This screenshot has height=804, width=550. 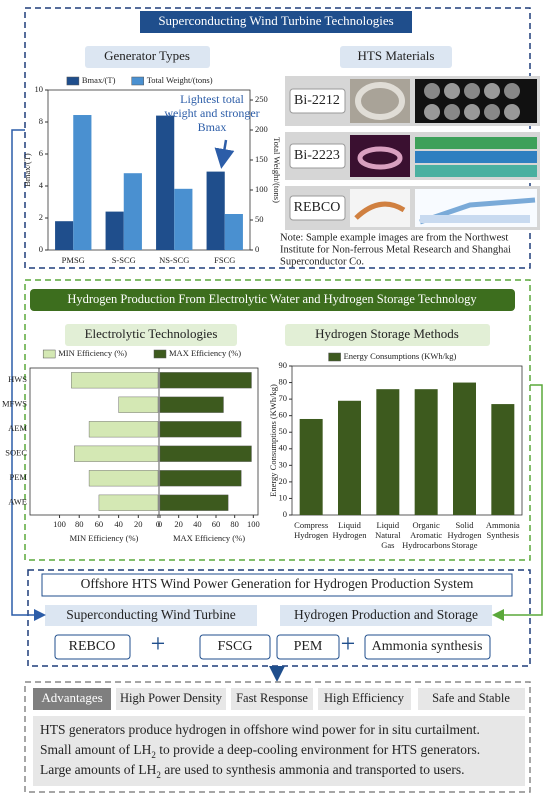 I want to click on material-label: Bi-2212, so click(x=317, y=100).